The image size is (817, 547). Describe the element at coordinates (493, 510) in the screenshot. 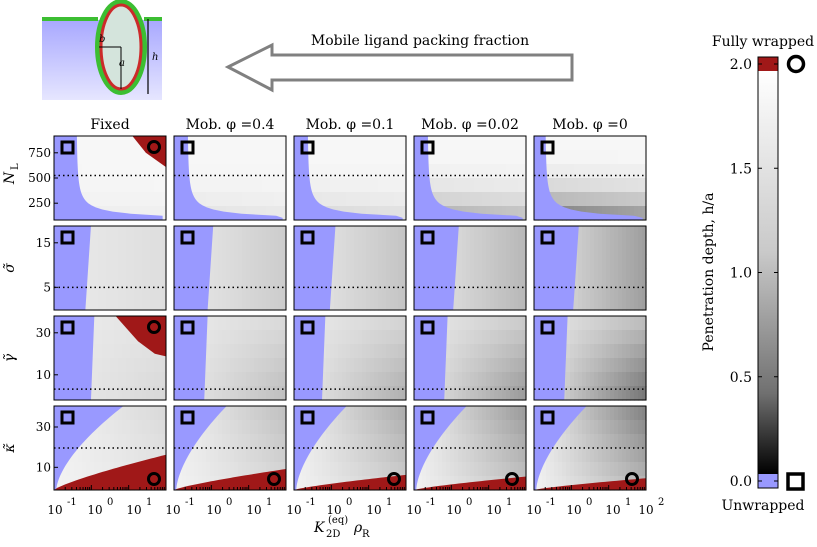

I see `x-tick-base: 10` at that location.